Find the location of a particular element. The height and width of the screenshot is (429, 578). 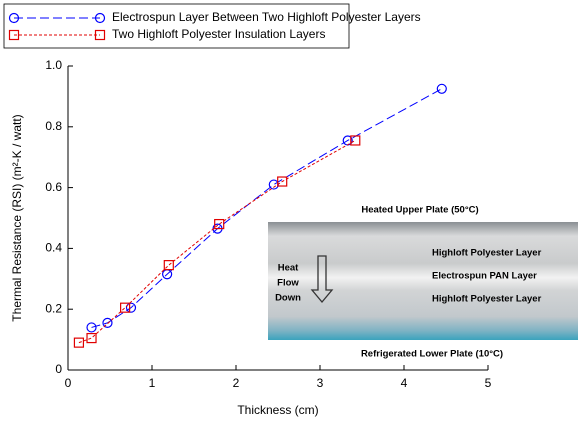

inset-top-label: Heated Upper Plate (50°C) is located at coordinates (419, 210).